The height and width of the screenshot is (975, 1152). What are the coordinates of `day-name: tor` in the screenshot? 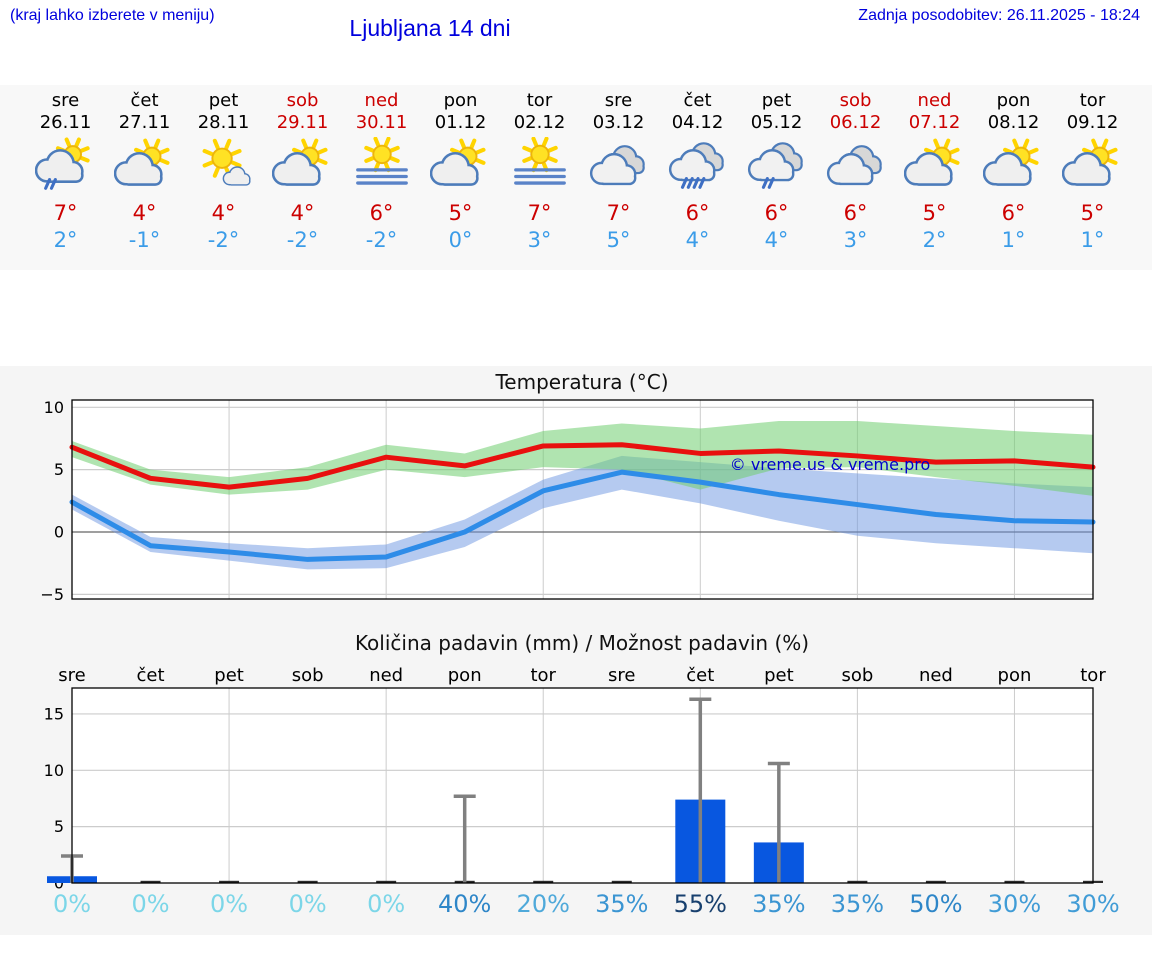 It's located at (1092, 100).